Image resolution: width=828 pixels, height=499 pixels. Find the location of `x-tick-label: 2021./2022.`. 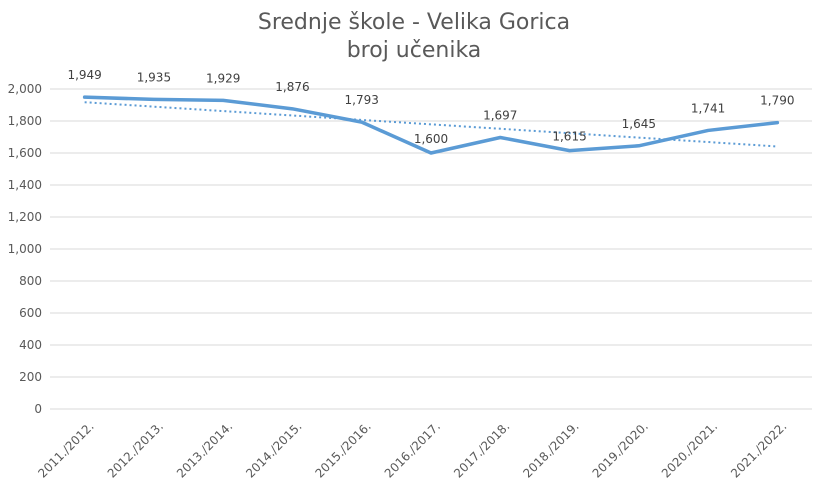

x-tick-label: 2021./2022. is located at coordinates (758, 449).